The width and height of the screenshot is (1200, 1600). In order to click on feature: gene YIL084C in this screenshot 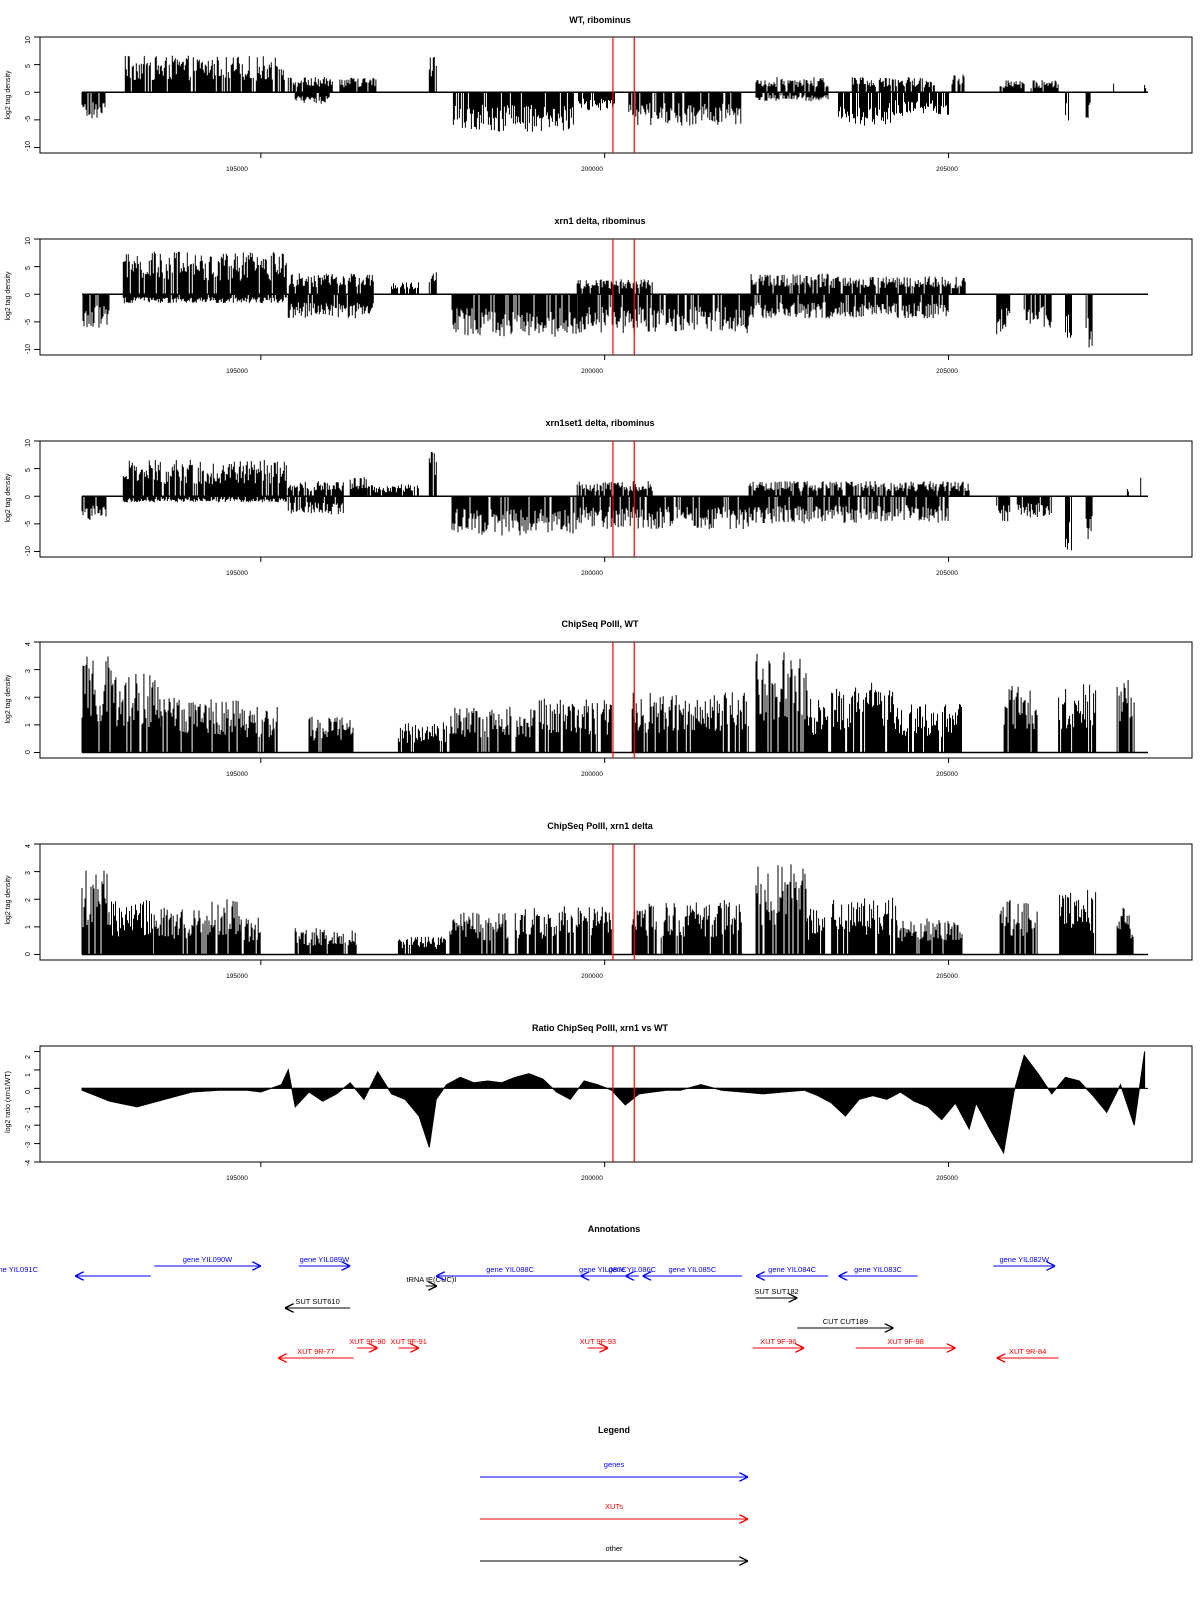, I will do `click(792, 1270)`.